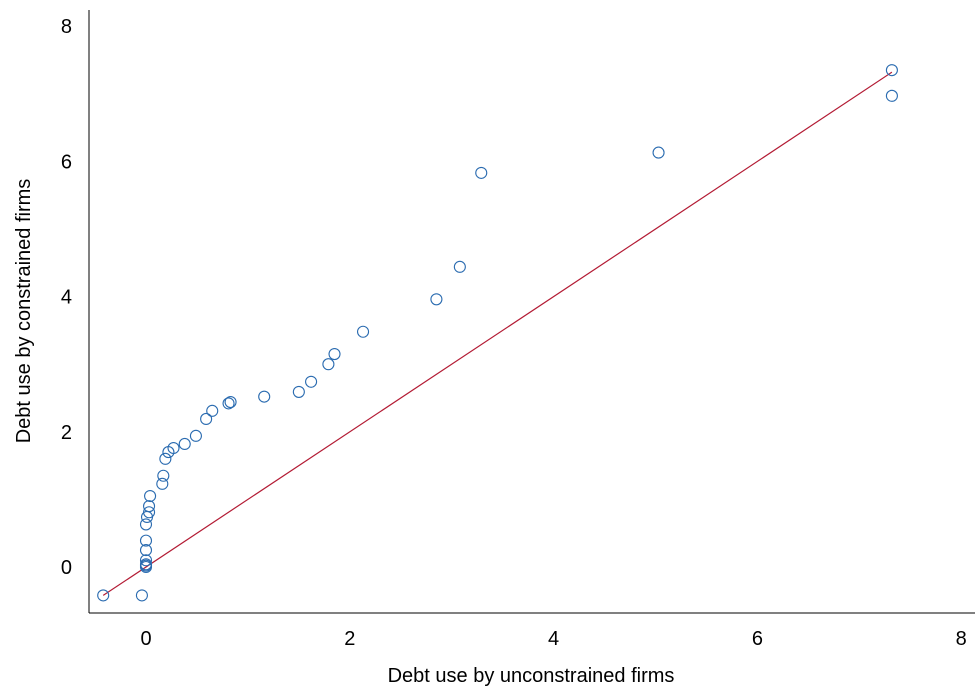 The image size is (977, 692). What do you see at coordinates (961, 639) in the screenshot?
I see `x-tick-label: 8` at bounding box center [961, 639].